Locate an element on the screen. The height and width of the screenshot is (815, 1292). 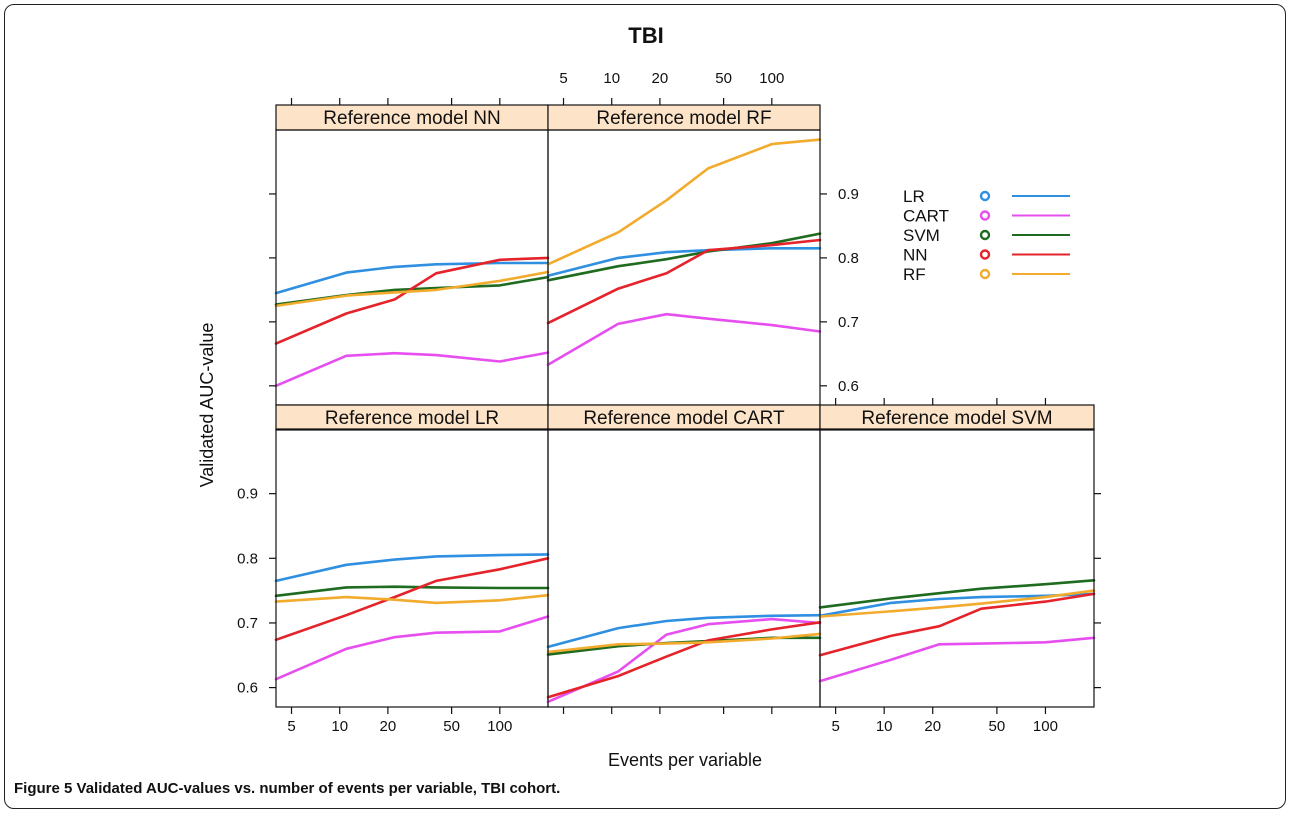
x-axis-bottom-lr: 5 10 20 50 100 is located at coordinates (399, 721).